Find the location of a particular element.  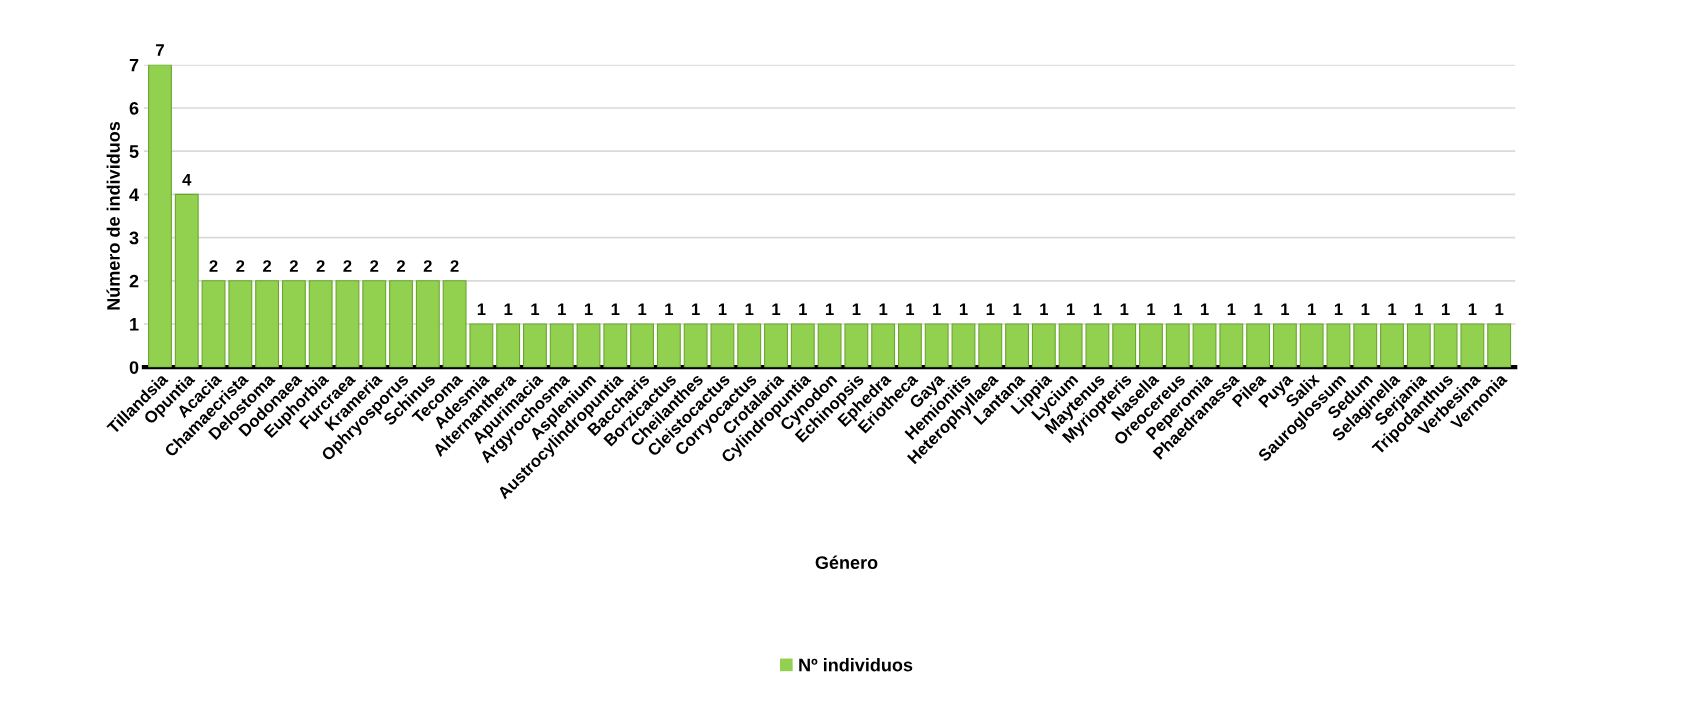

y-tick-label: 2 is located at coordinates (134, 281).